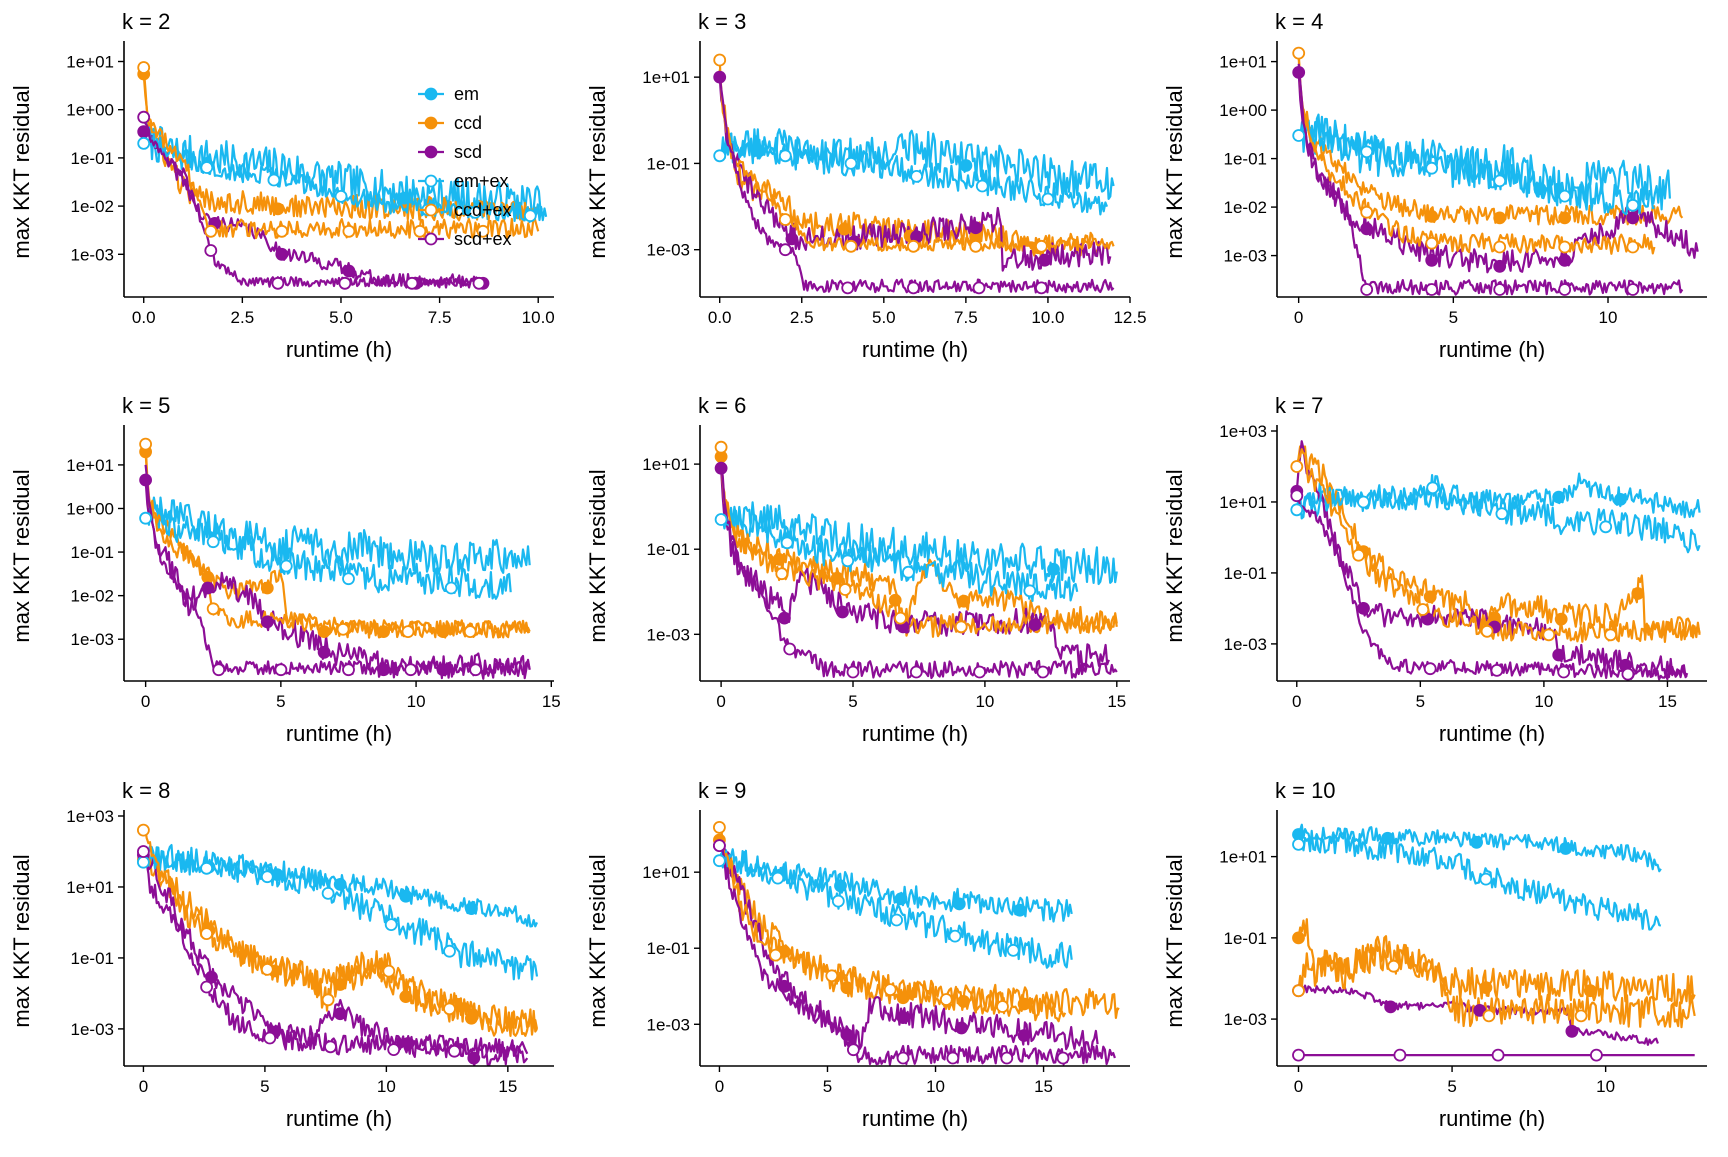 The width and height of the screenshot is (1728, 1157). I want to click on x-tick-label: 0, so click(719, 1086).